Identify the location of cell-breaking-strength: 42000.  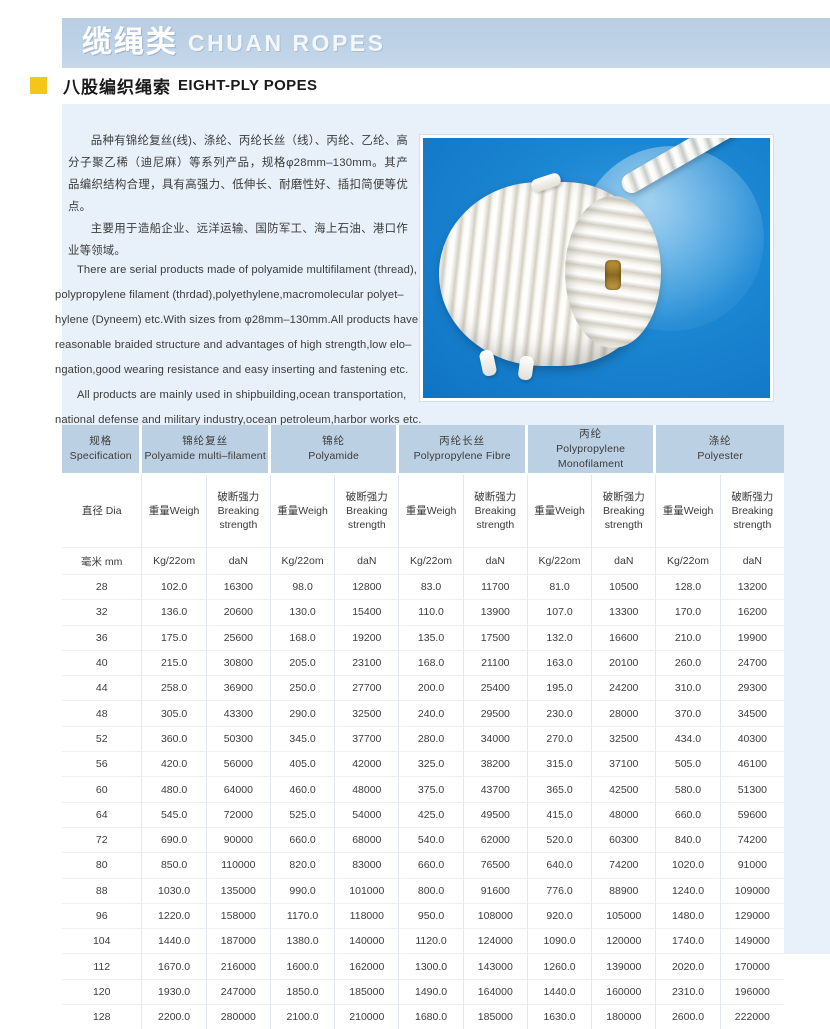
(367, 765).